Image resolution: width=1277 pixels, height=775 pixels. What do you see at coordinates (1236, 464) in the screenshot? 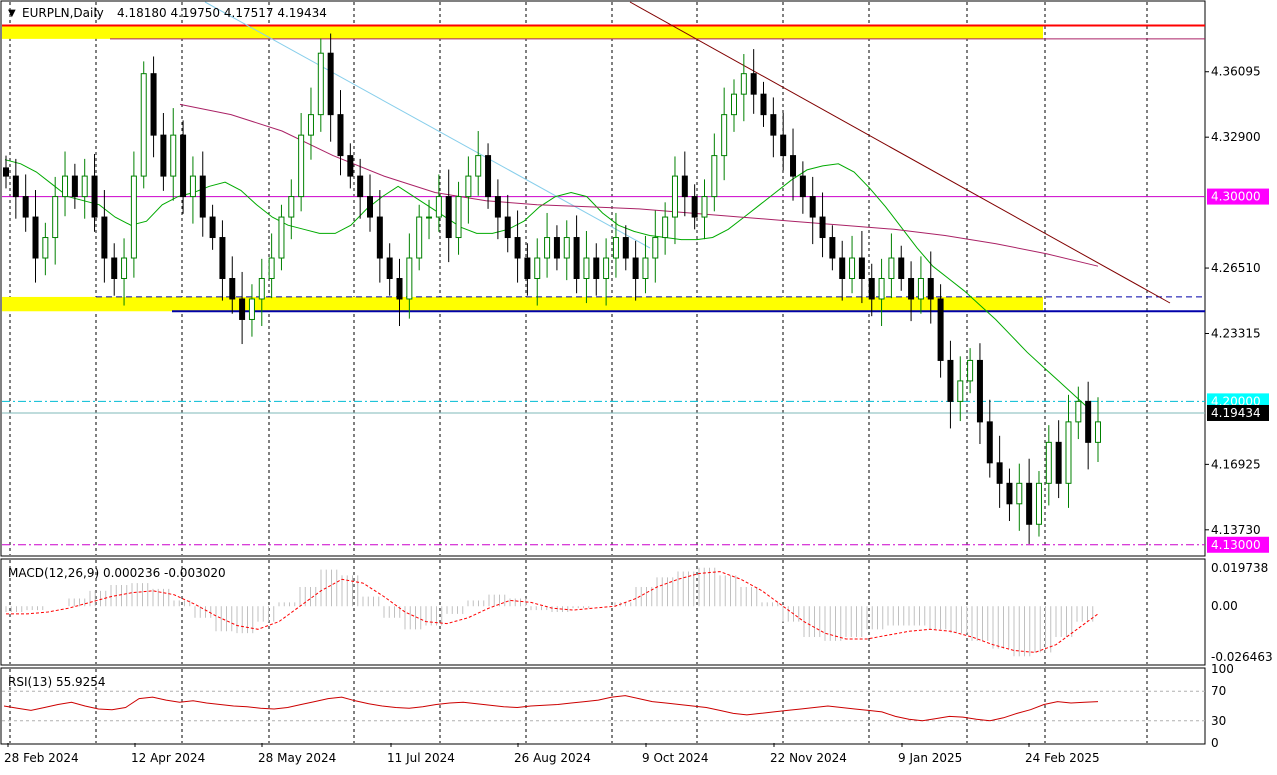
I see `price-tick-label: 4.16925` at bounding box center [1236, 464].